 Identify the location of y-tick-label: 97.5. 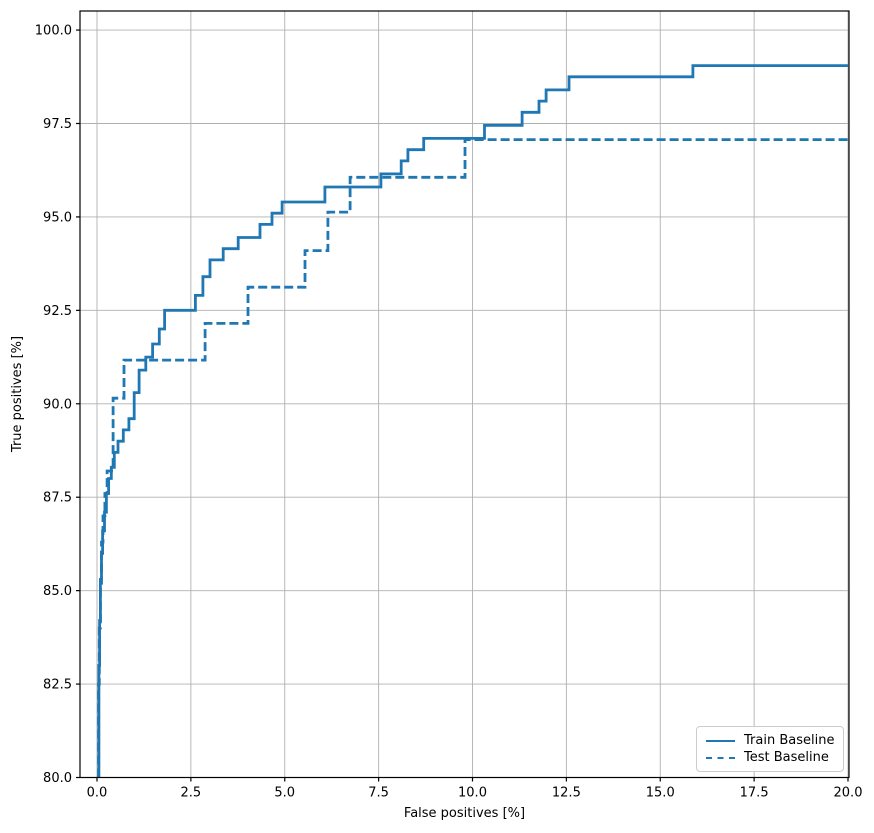
(57, 124).